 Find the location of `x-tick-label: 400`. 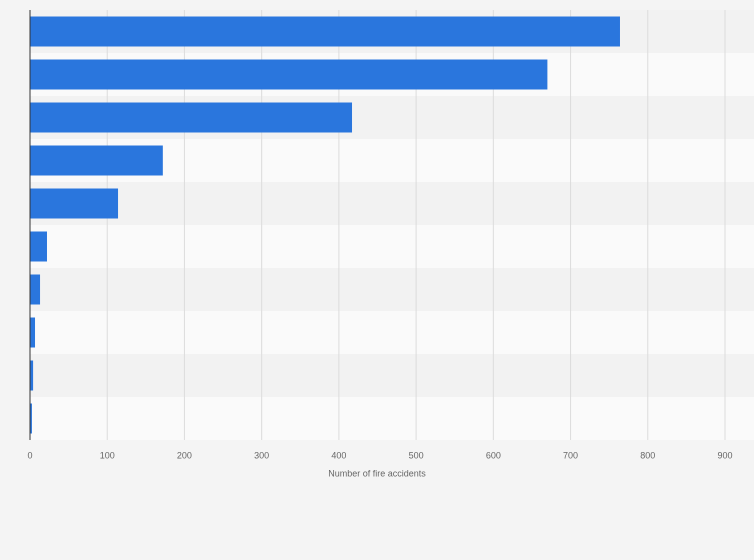

x-tick-label: 400 is located at coordinates (338, 455).